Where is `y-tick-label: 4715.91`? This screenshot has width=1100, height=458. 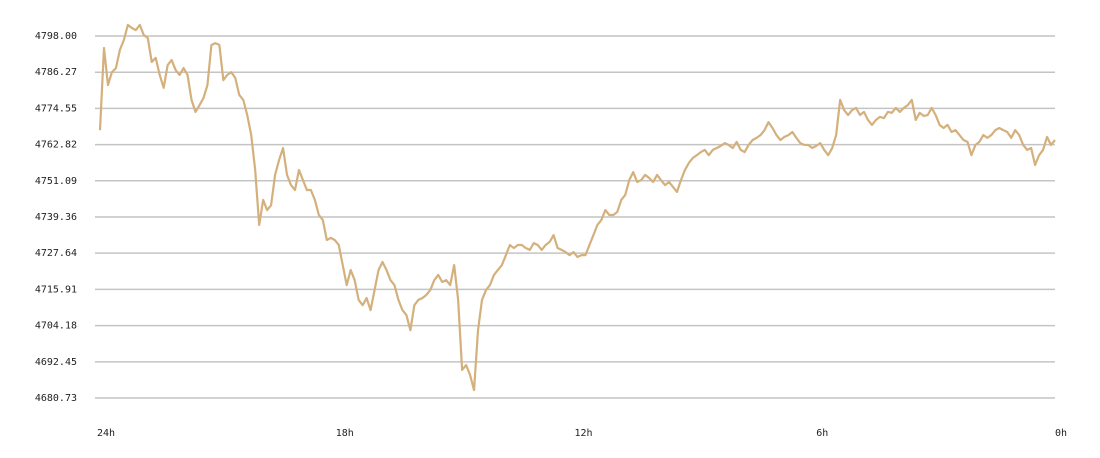
y-tick-label: 4715.91 is located at coordinates (56, 289).